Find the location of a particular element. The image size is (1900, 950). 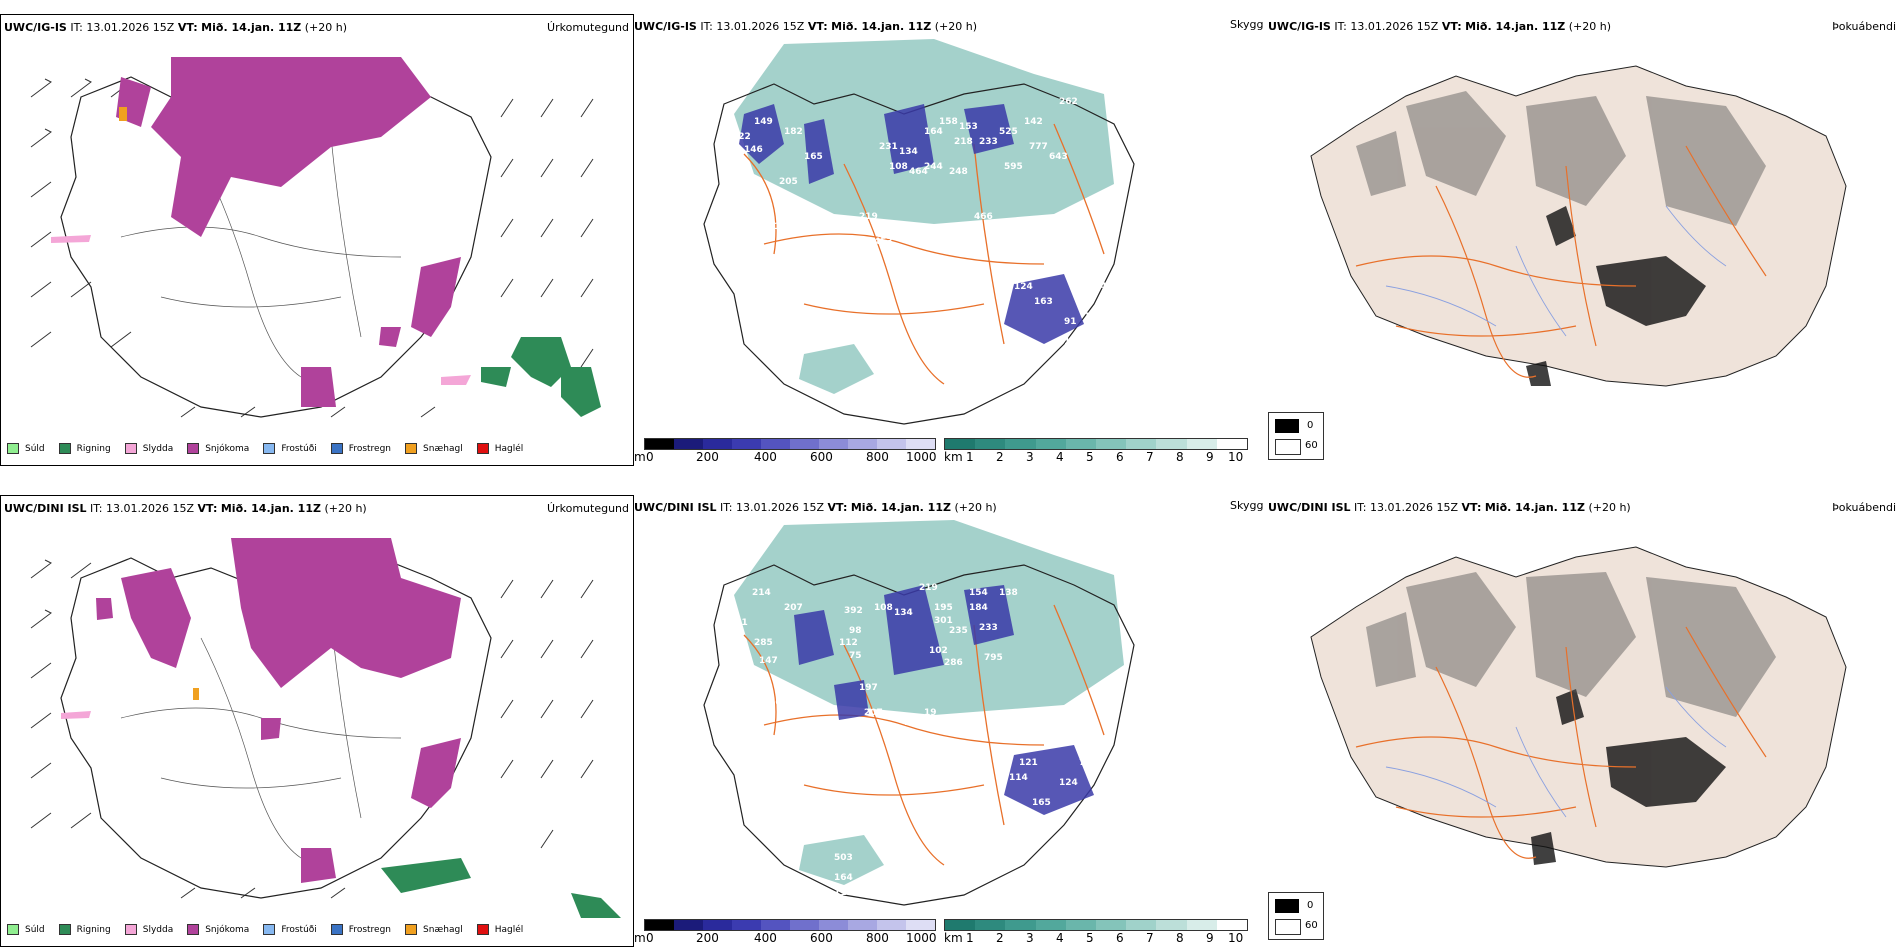

fog-dark-areas is located at coordinates (1616, 296).